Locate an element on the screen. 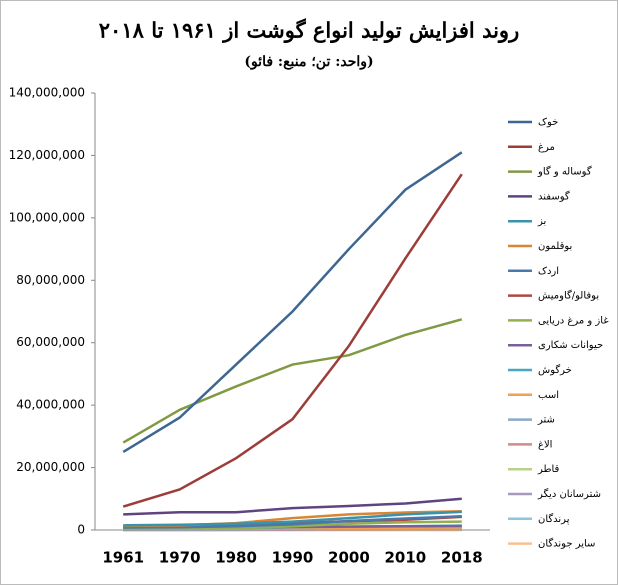 This screenshot has width=618, height=585. y-tick-label: 120,000,000 is located at coordinates (47, 155).